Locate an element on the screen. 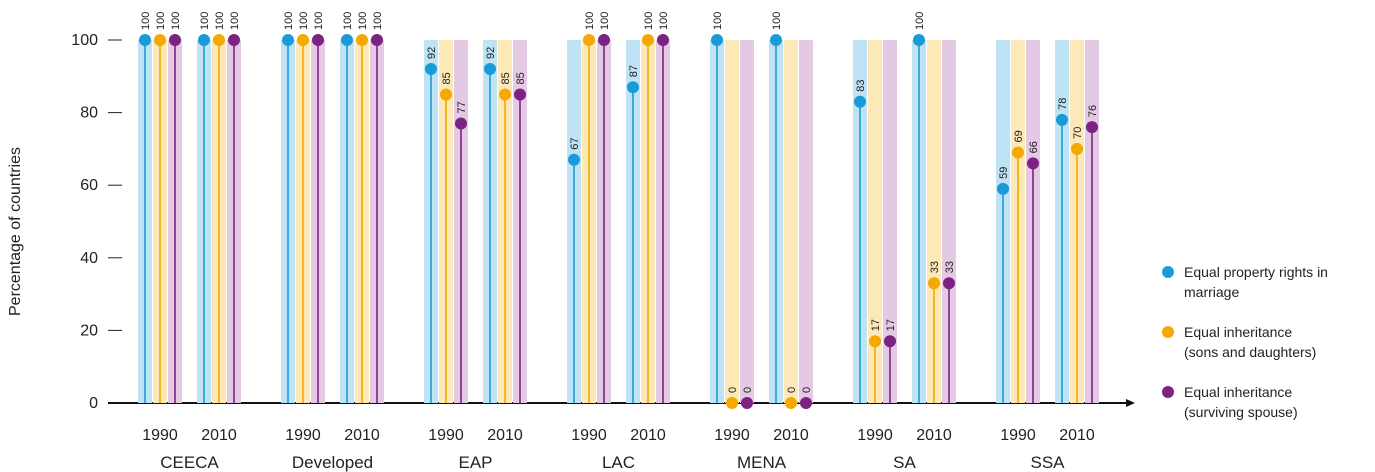 Image resolution: width=1375 pixels, height=472 pixels. x-axis-arrow is located at coordinates (1130, 403).